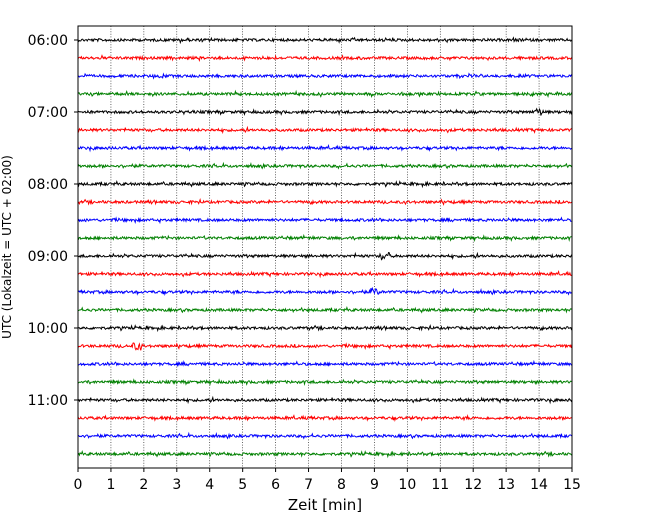 The width and height of the screenshot is (650, 520). Describe the element at coordinates (48, 41) in the screenshot. I see `y-tick-label: 06:00` at that location.